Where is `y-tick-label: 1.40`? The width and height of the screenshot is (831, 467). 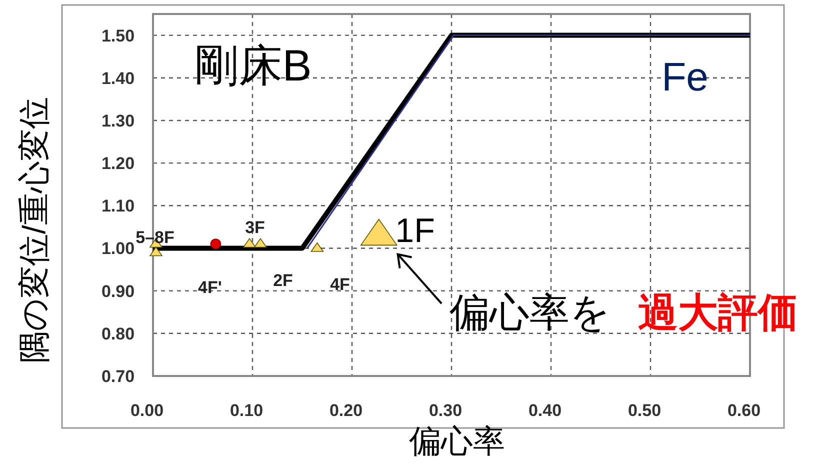 y-tick-label: 1.40 is located at coordinates (118, 78).